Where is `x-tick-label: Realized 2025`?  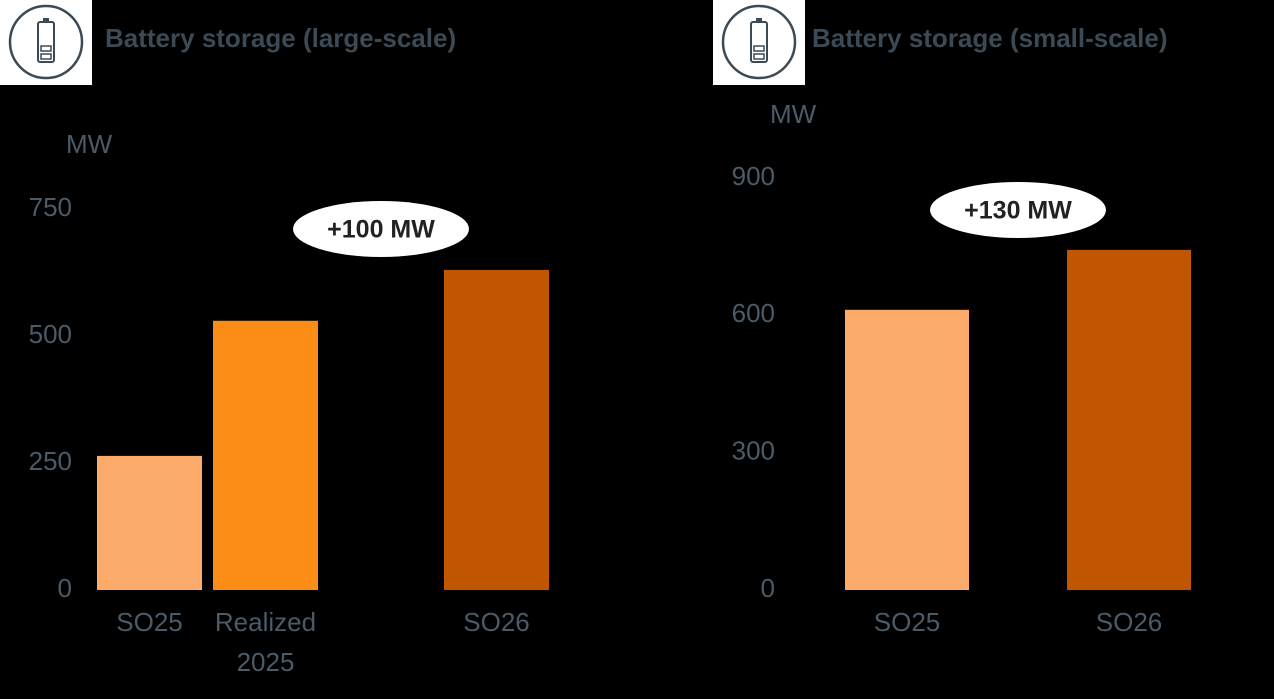
x-tick-label: Realized 2025 is located at coordinates (265, 642).